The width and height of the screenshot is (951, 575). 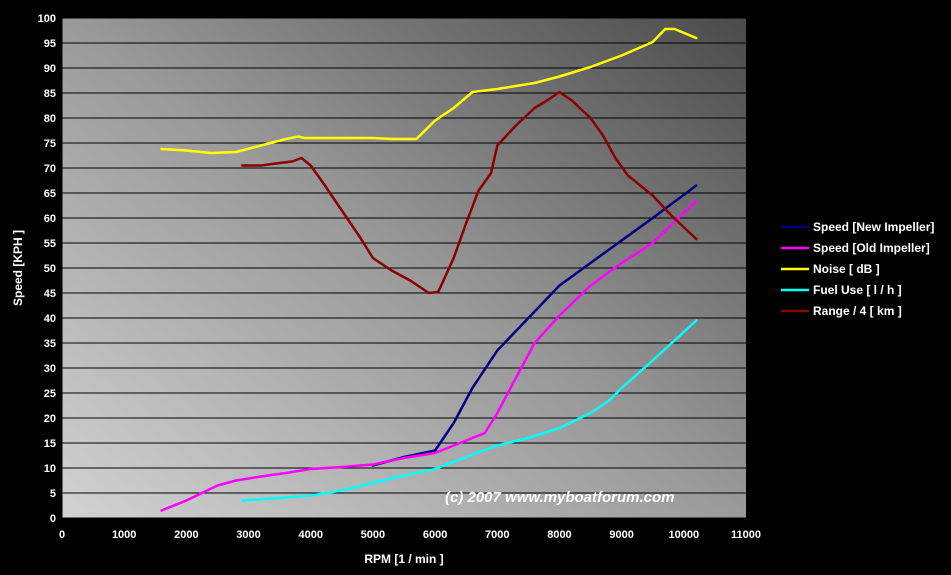 What do you see at coordinates (621, 535) in the screenshot?
I see `x-tick-label: 9000` at bounding box center [621, 535].